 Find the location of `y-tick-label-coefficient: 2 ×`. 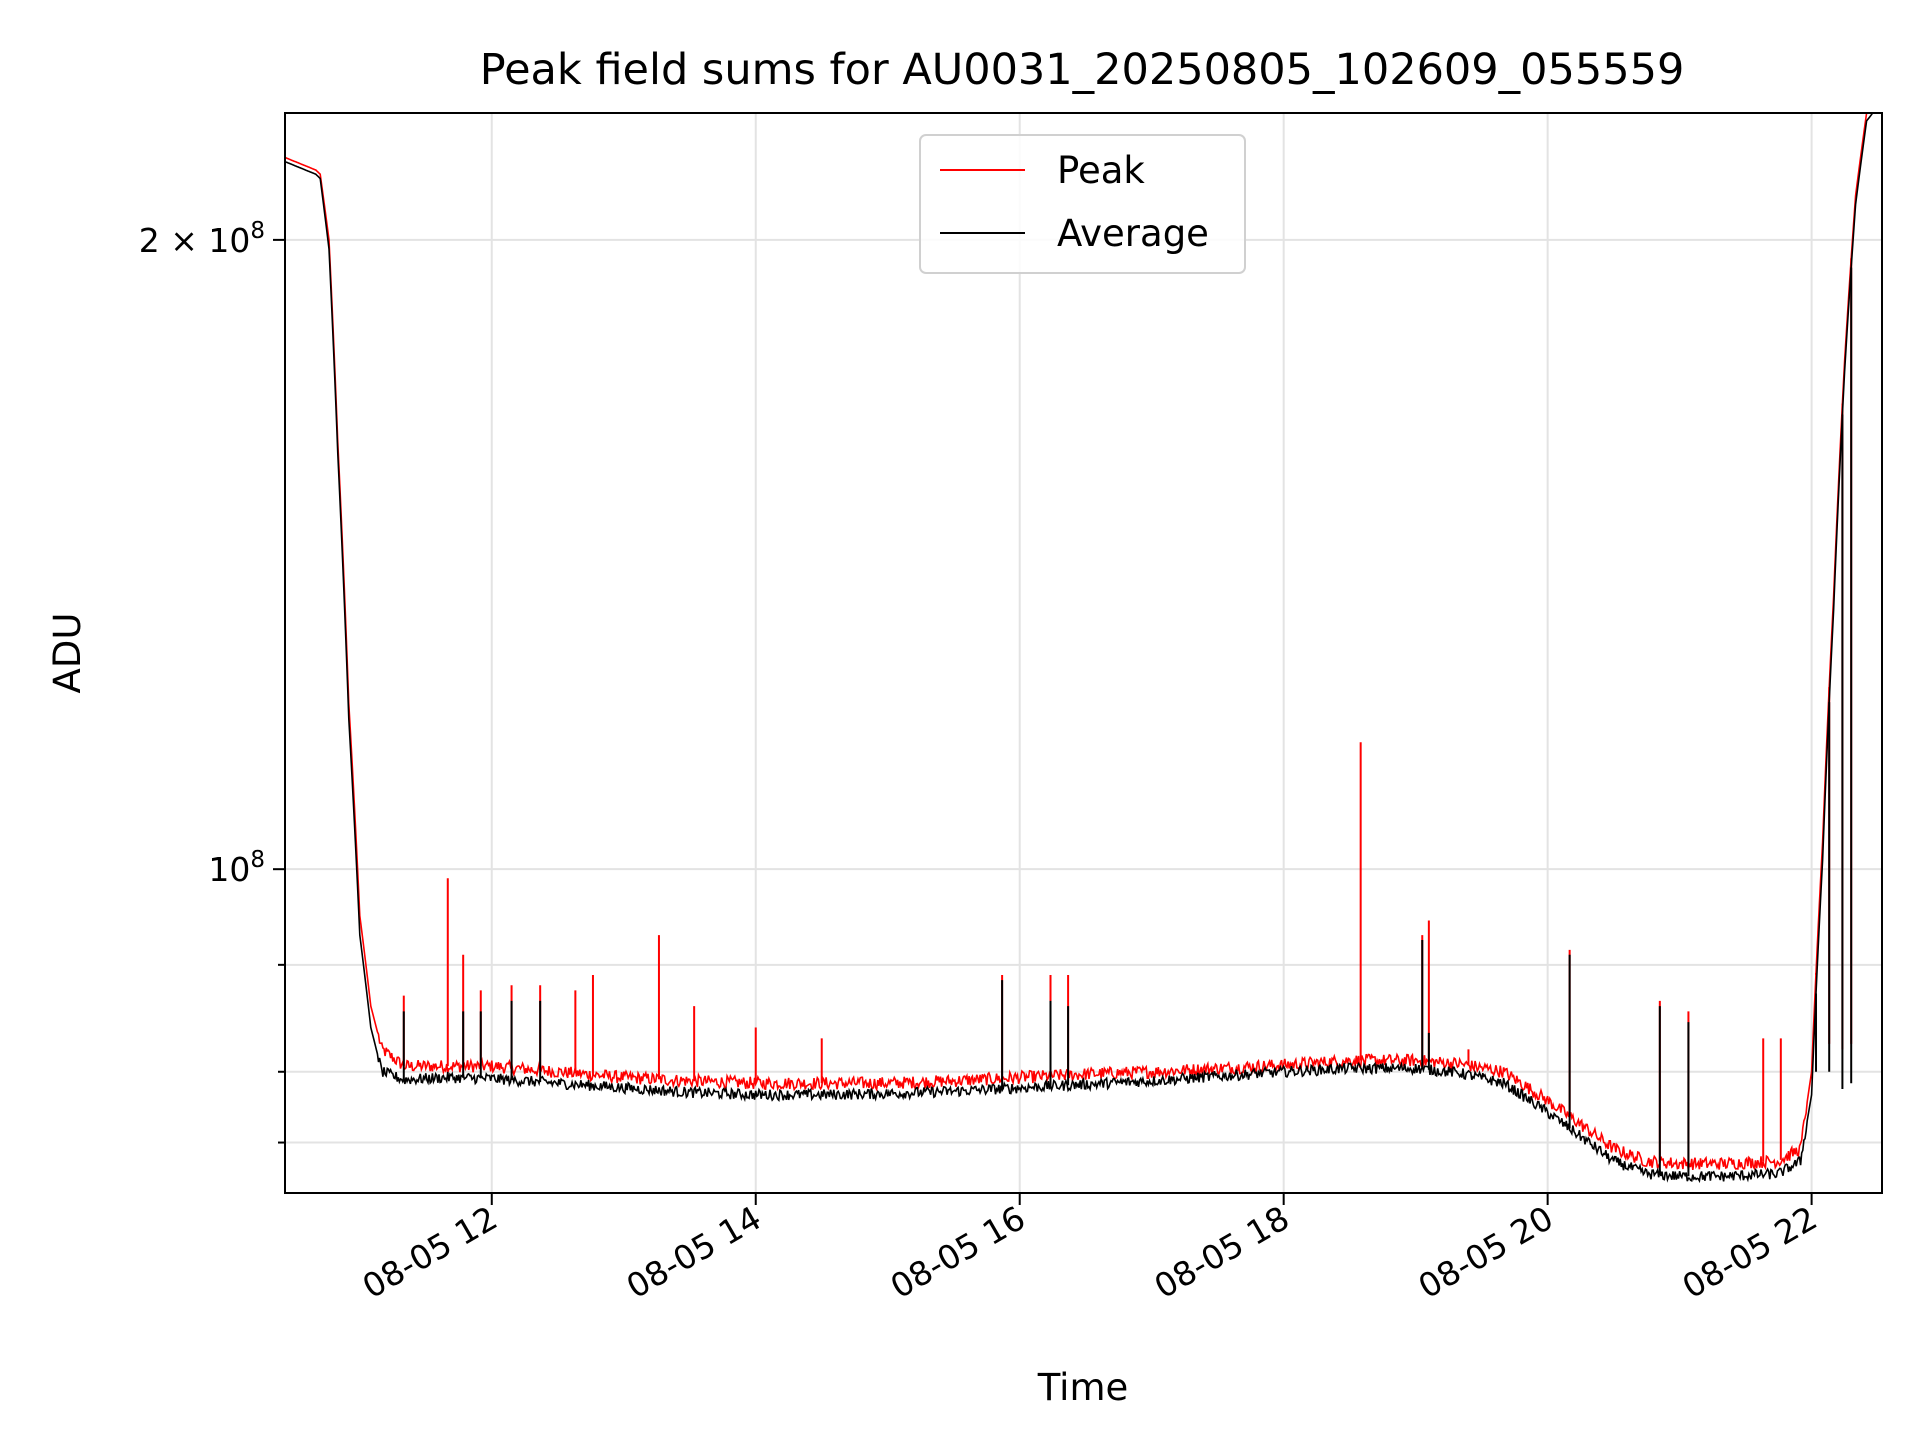

y-tick-label-coefficient: 2 × is located at coordinates (174, 240).